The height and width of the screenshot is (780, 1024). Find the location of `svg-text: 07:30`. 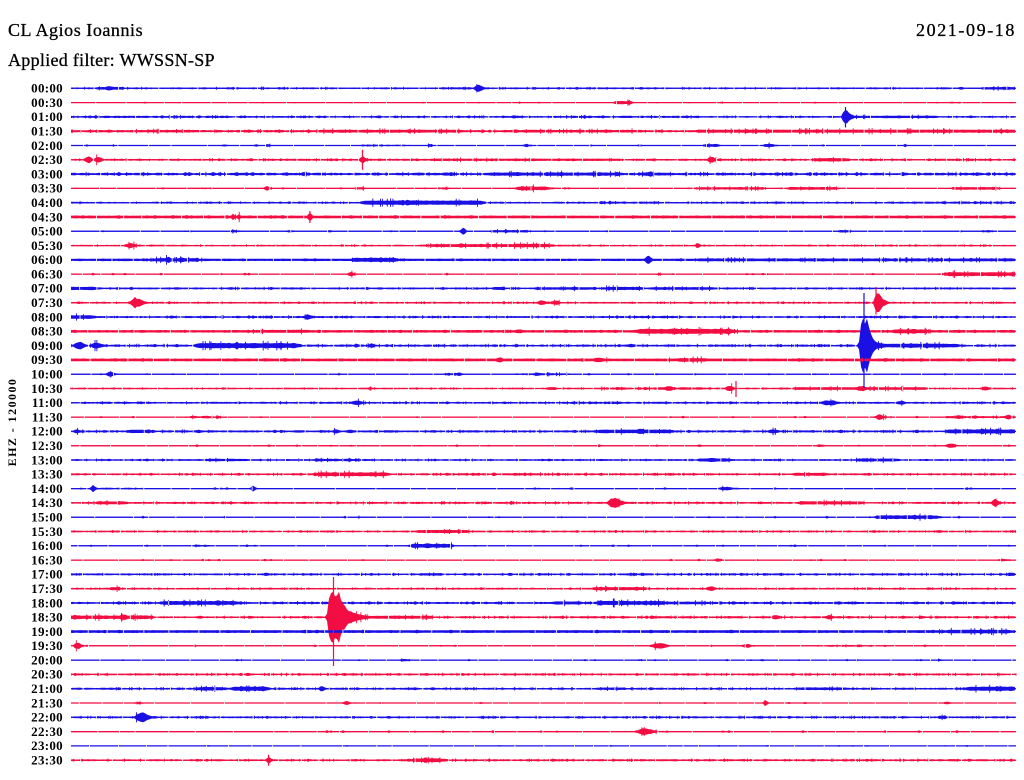

svg-text: 07:30 is located at coordinates (47, 302).